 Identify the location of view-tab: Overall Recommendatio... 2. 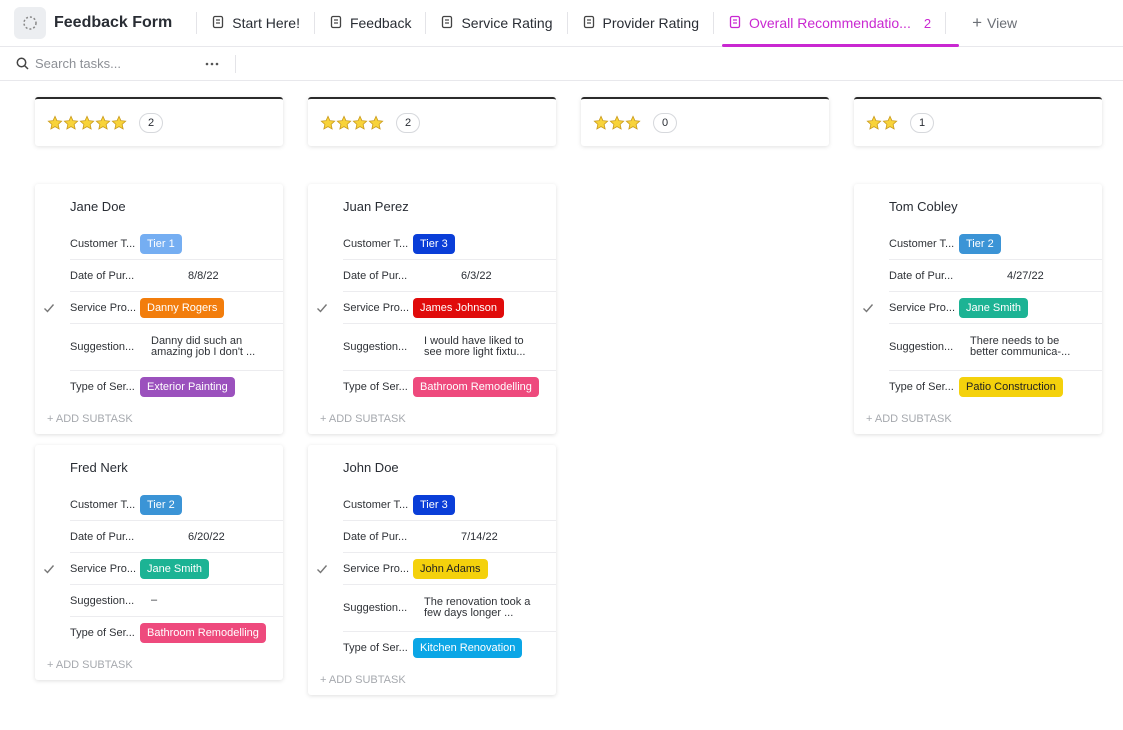
(840, 23).